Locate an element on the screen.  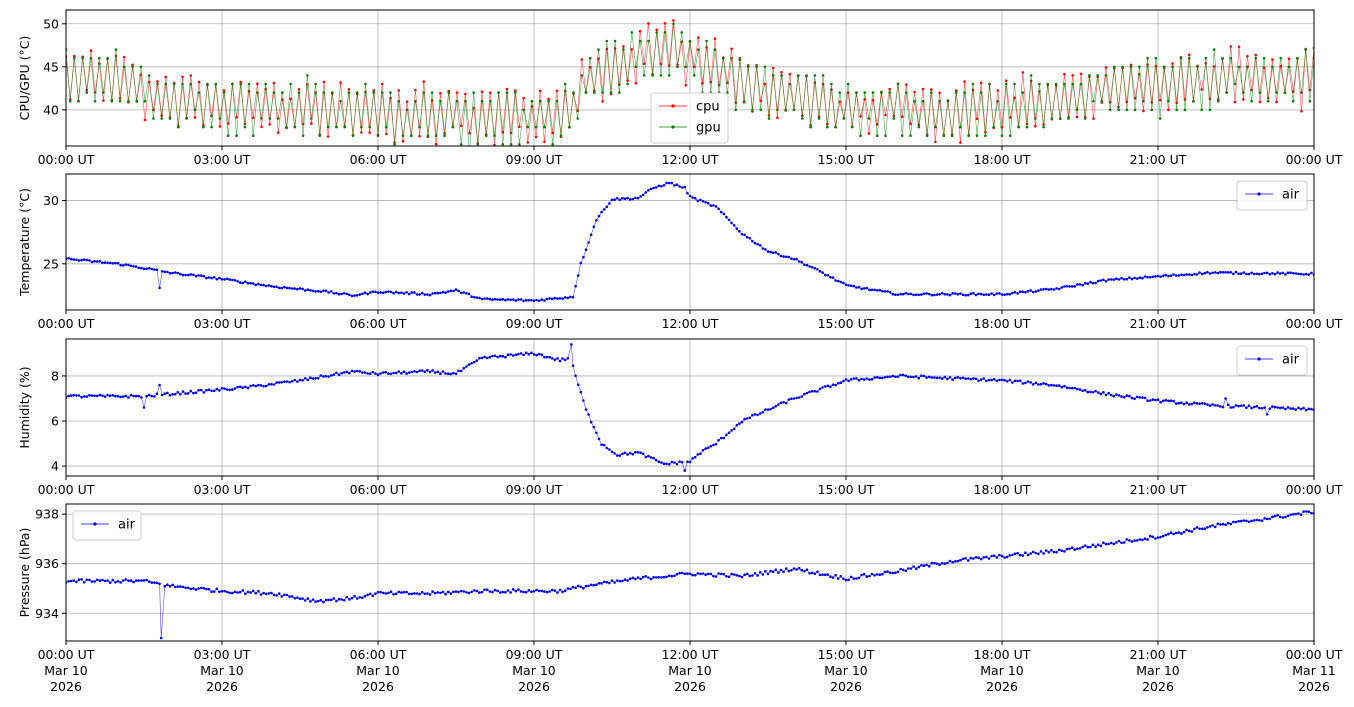
x-tick-label: 18:00 UT is located at coordinates (1002, 489).